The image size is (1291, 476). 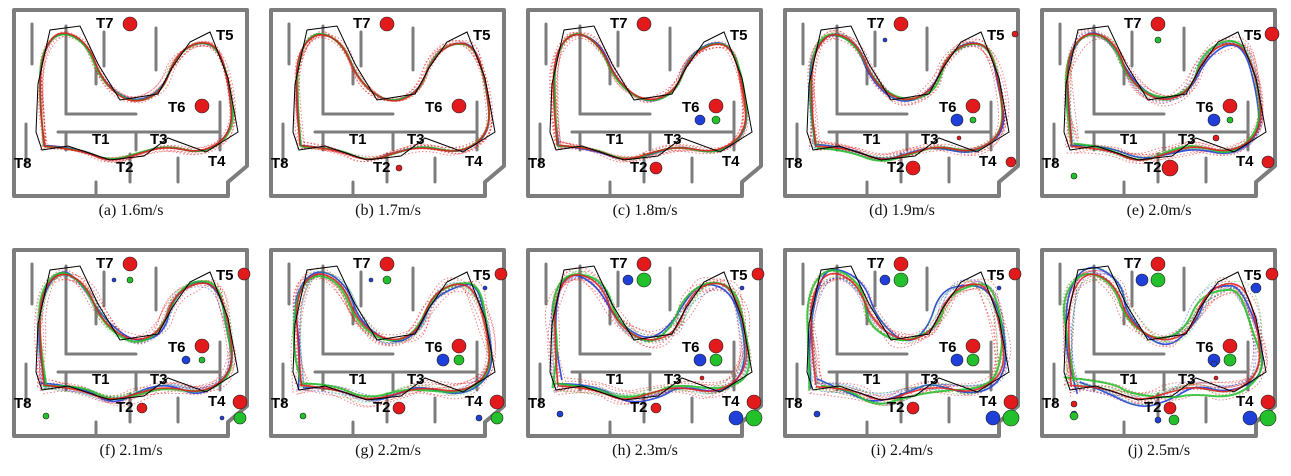 What do you see at coordinates (131, 451) in the screenshot?
I see `panel-caption: (f) 2.1m/s` at bounding box center [131, 451].